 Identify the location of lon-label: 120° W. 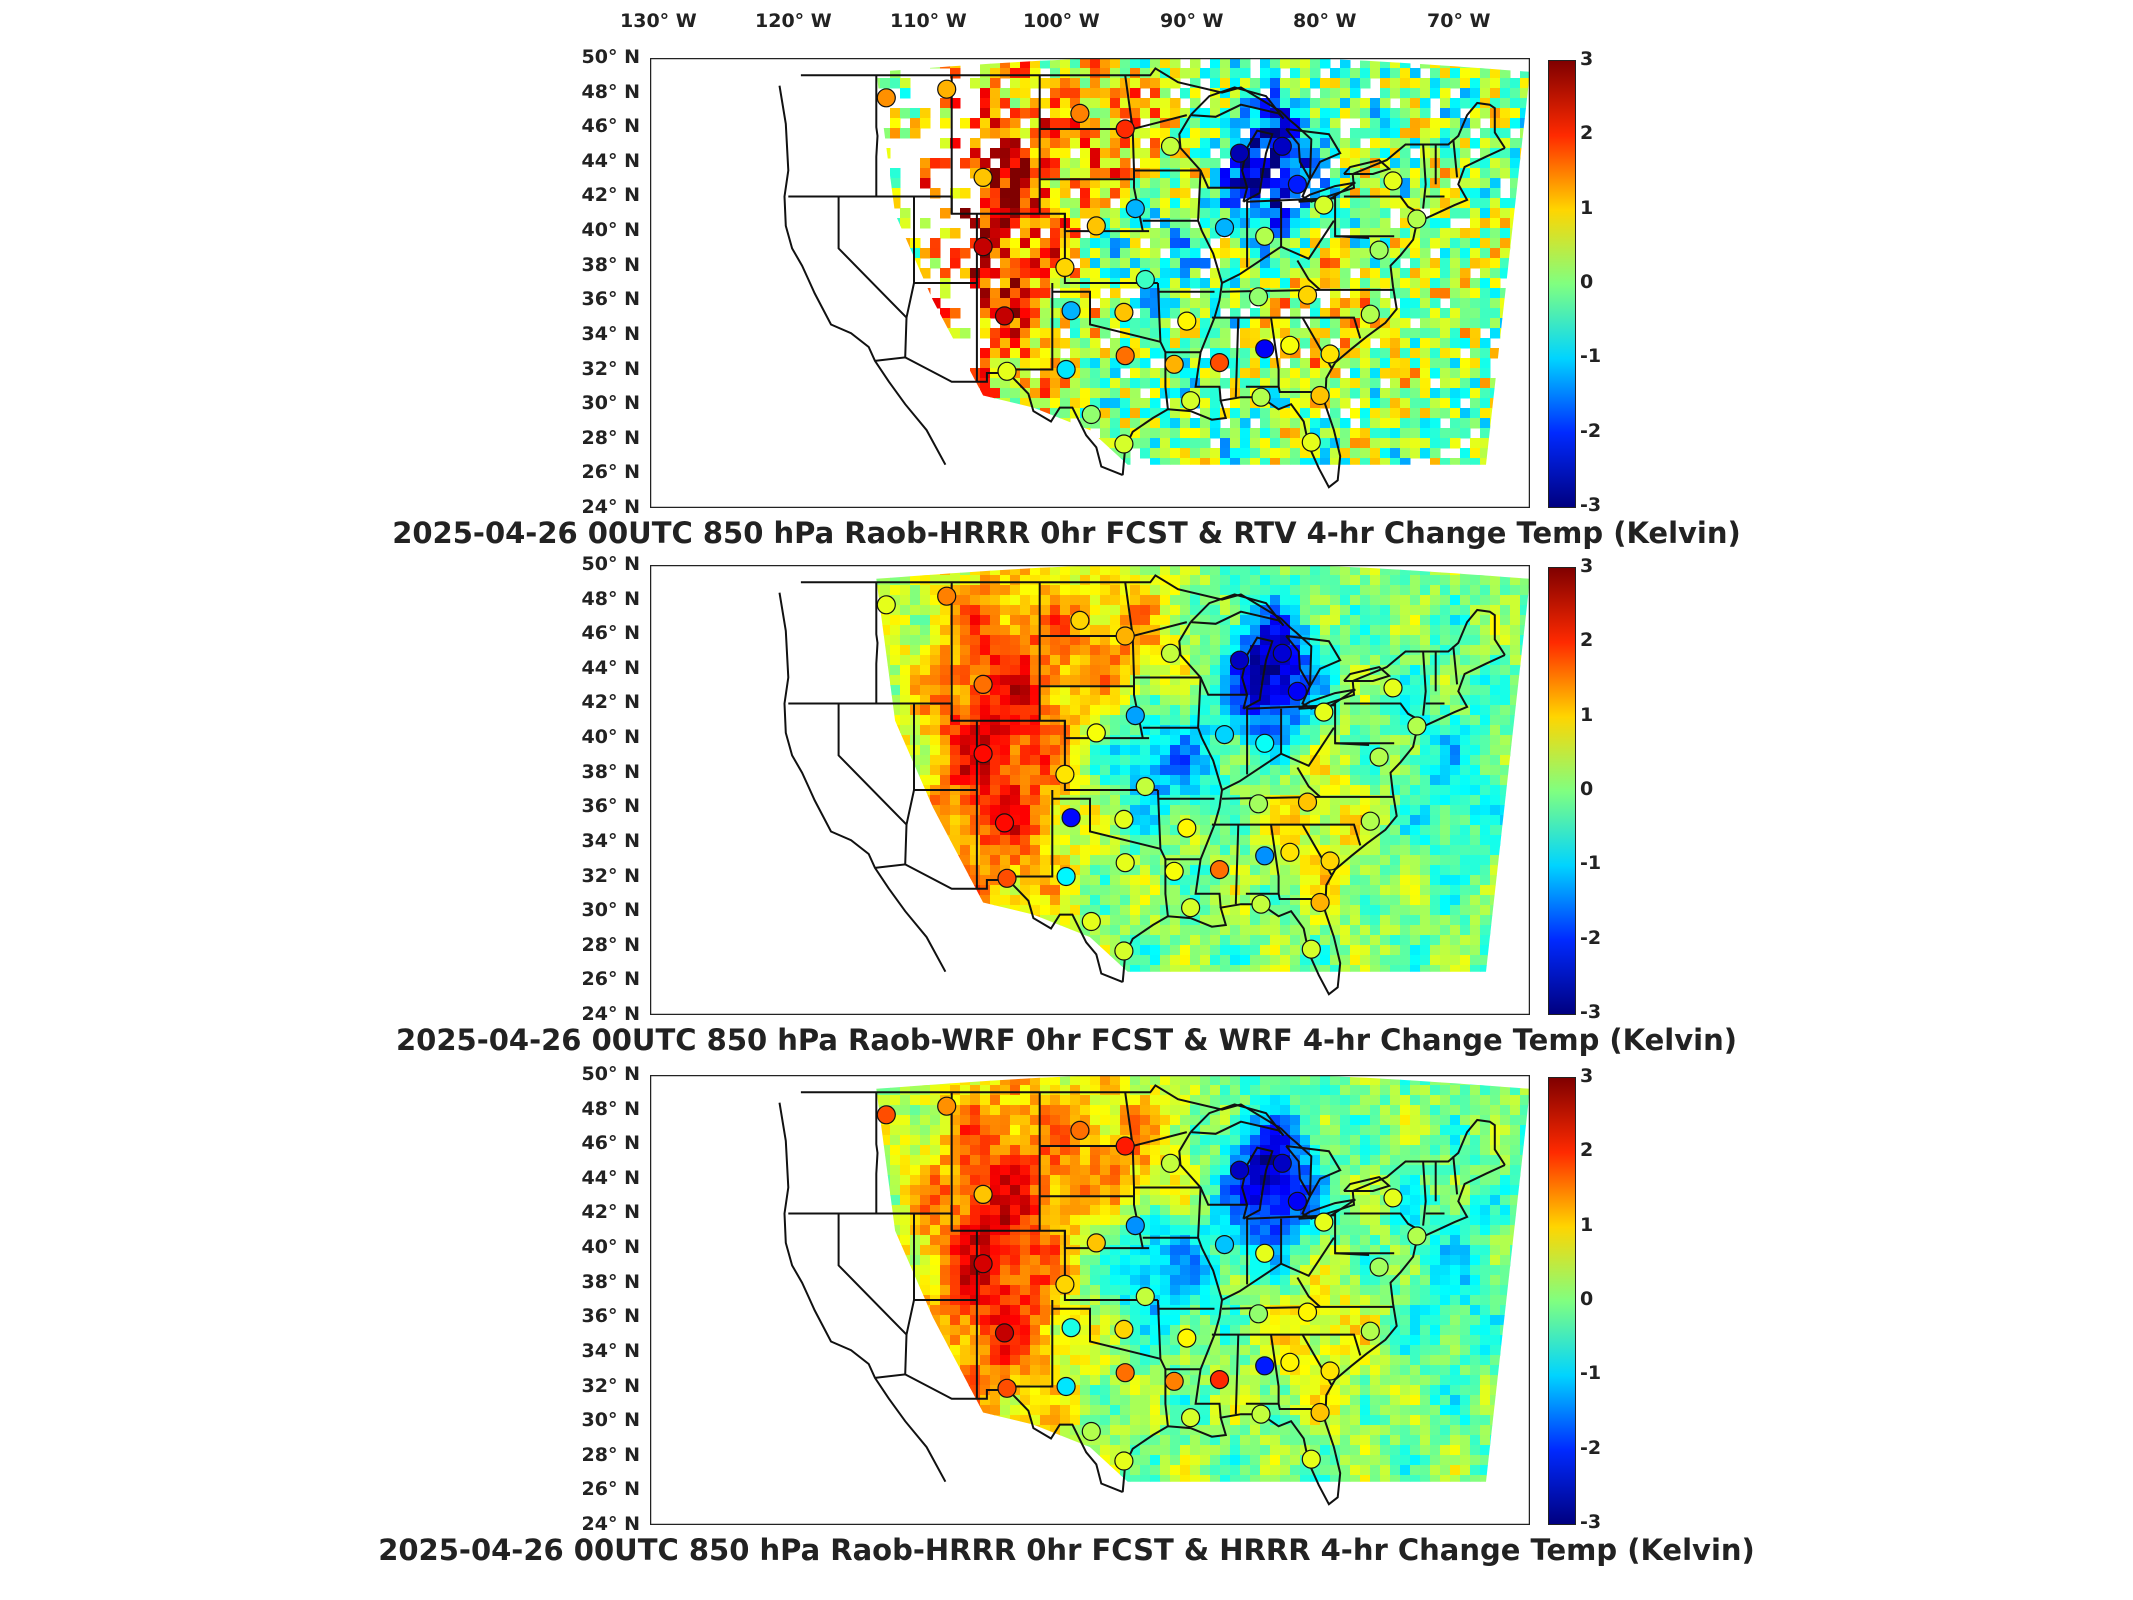
(793, 21).